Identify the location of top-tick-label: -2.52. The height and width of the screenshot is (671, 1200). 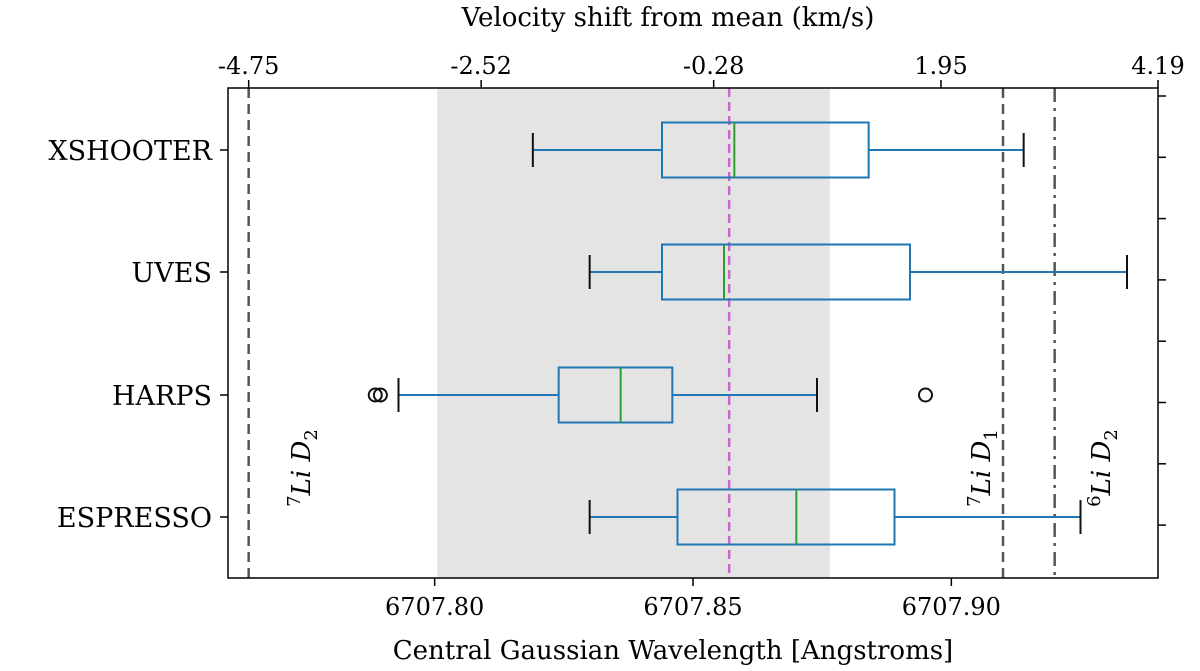
(481, 66).